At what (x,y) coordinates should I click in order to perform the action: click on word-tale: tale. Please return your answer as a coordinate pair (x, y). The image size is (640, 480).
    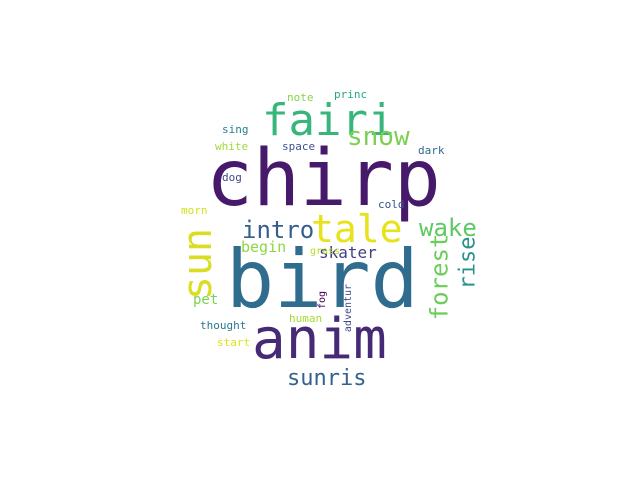
    Looking at the image, I should click on (357, 229).